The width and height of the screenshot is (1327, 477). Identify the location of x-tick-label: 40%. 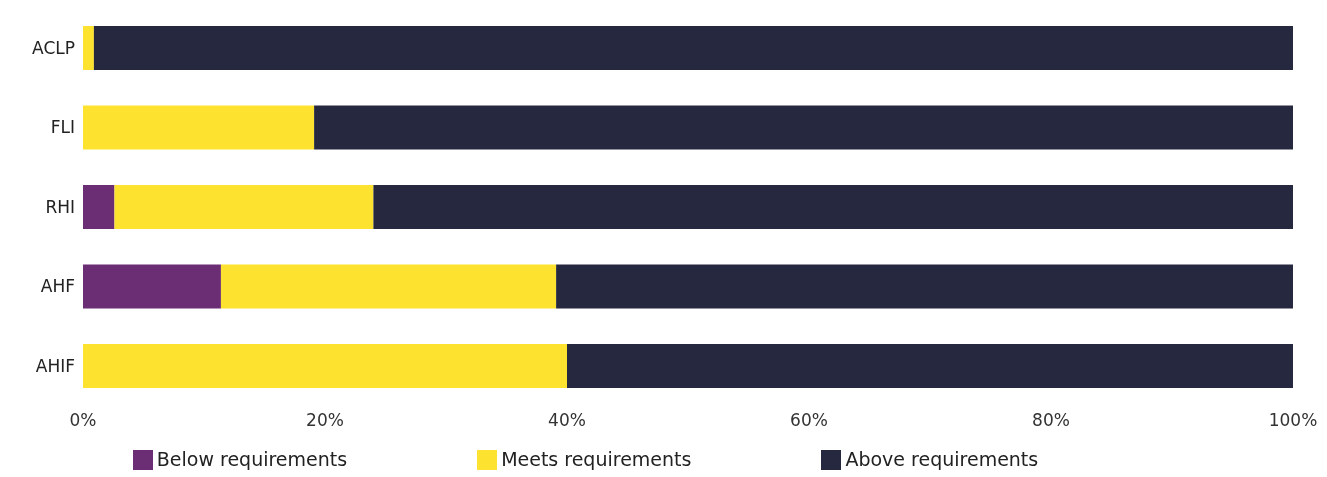
(567, 419).